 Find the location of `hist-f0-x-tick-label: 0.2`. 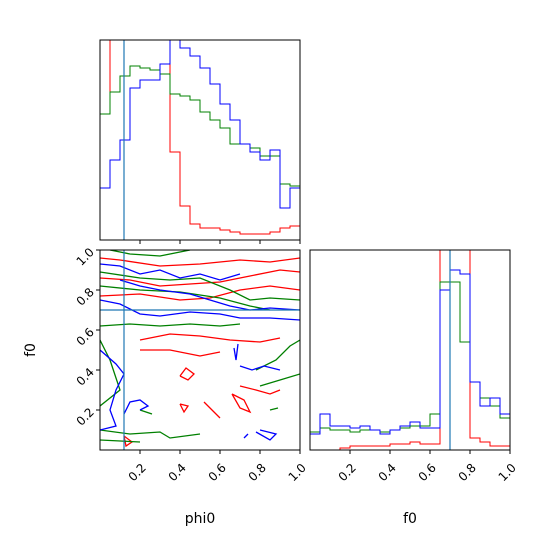

hist-f0-x-tick-label: 0.2 is located at coordinates (347, 472).